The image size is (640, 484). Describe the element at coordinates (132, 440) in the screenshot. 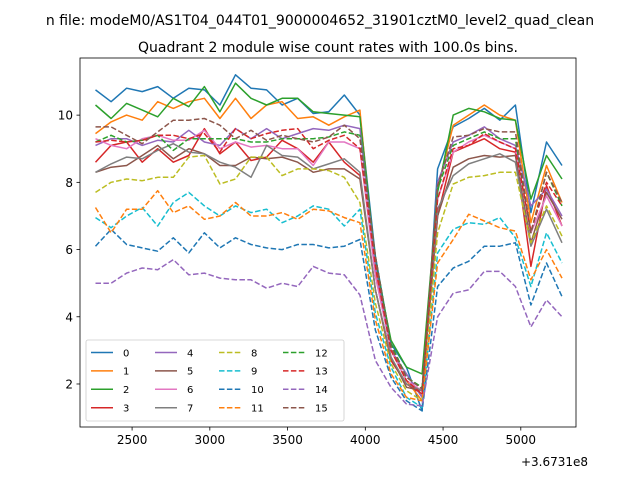

I see `x-tick-label: 2500` at that location.